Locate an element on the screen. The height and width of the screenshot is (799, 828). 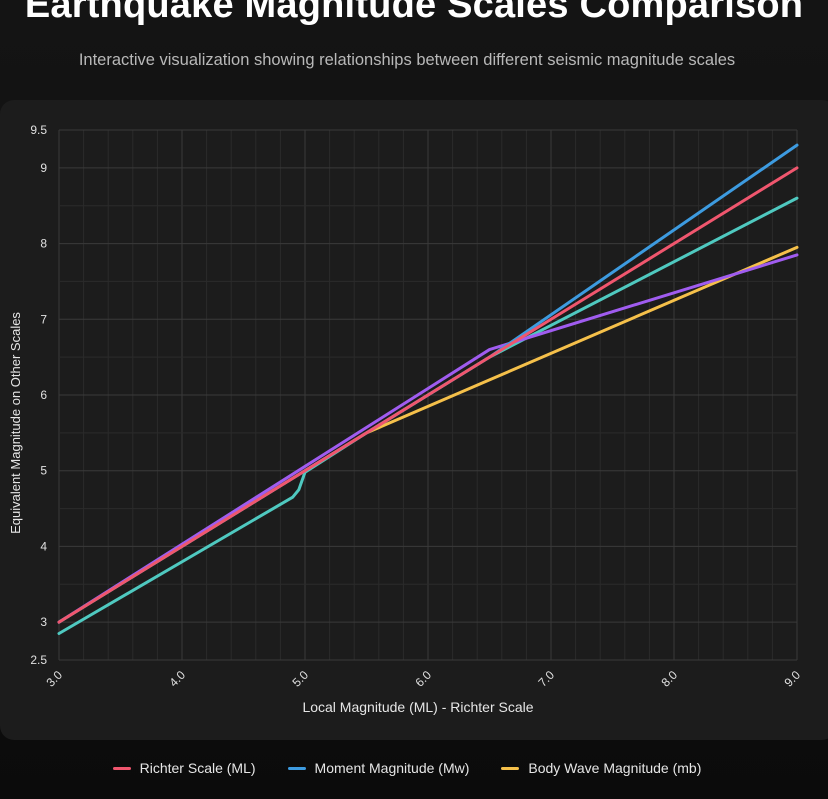
y-tick-label: 9.5 is located at coordinates (38, 130).